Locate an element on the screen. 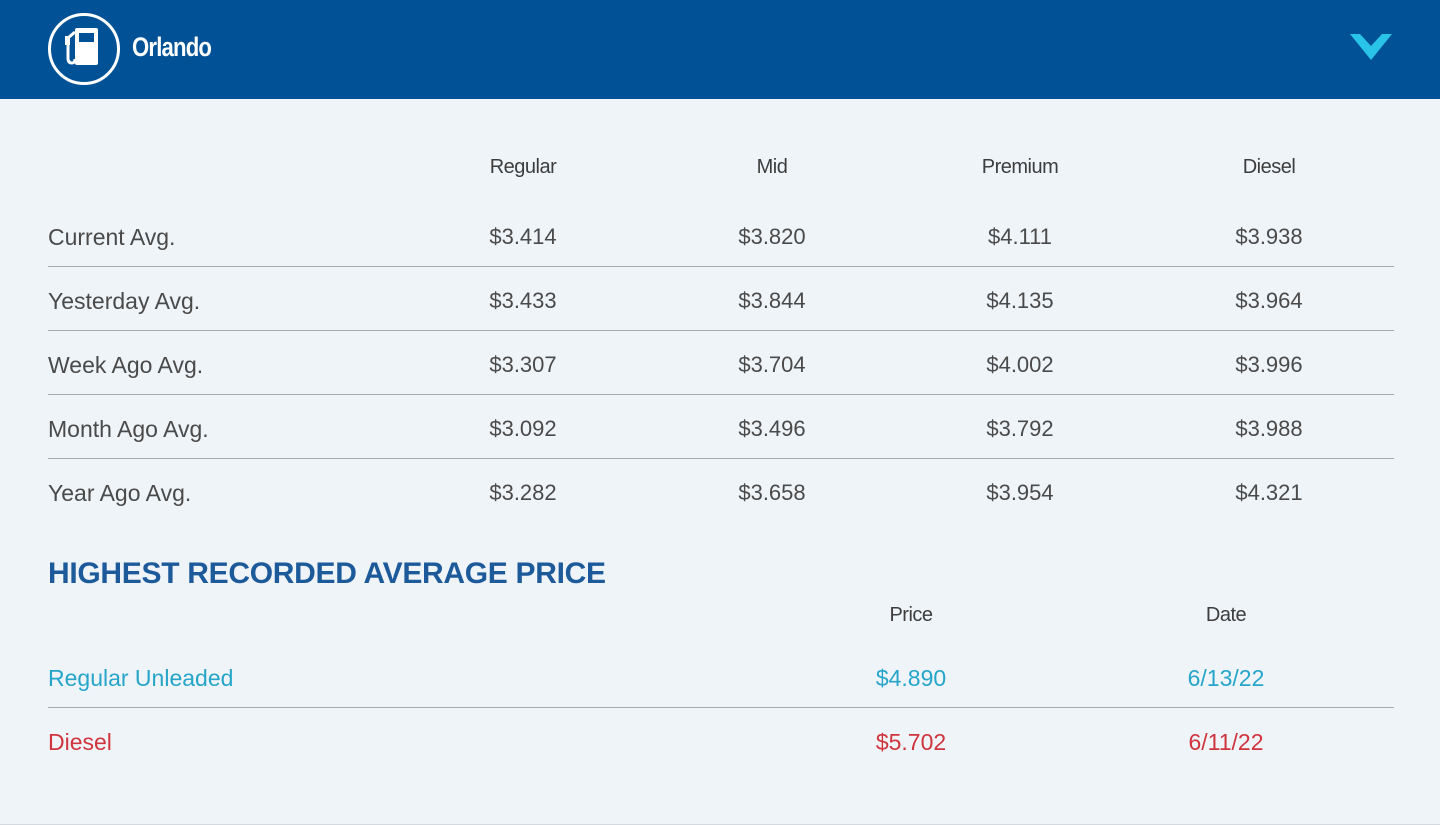  price-cell: $3.820 is located at coordinates (772, 236).